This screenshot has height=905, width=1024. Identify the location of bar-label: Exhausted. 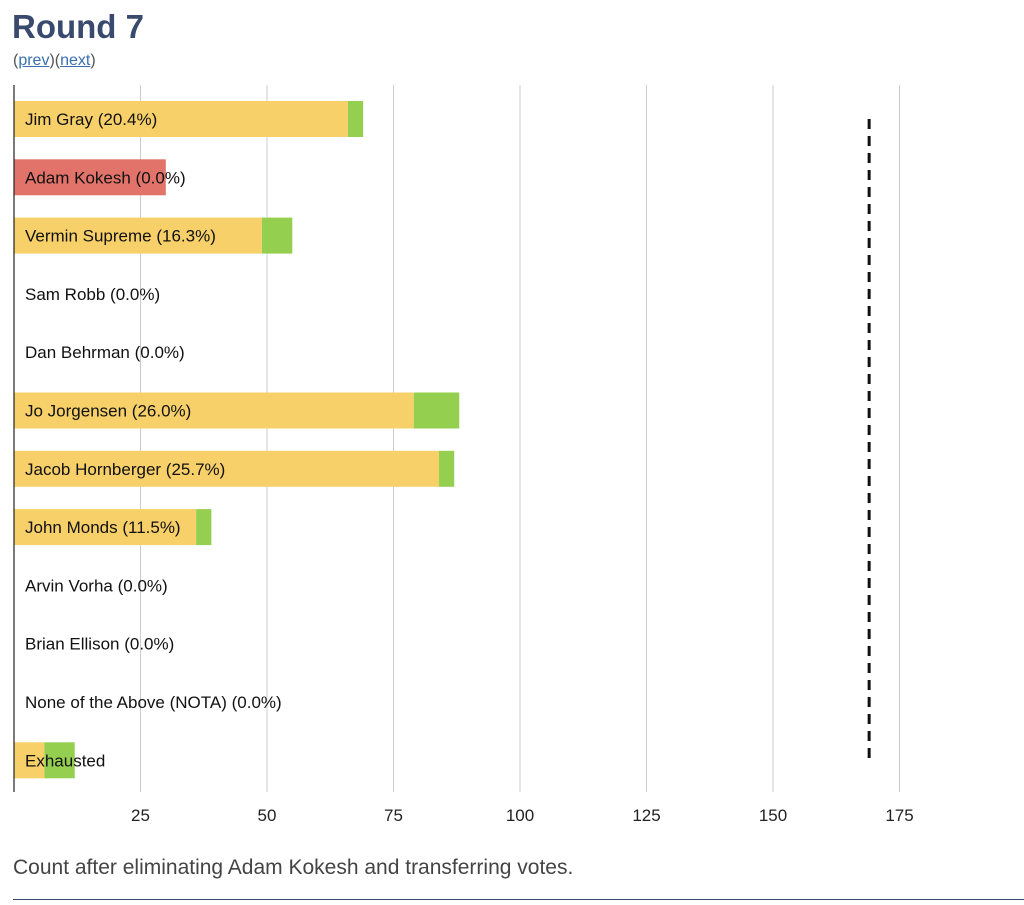
(65, 760).